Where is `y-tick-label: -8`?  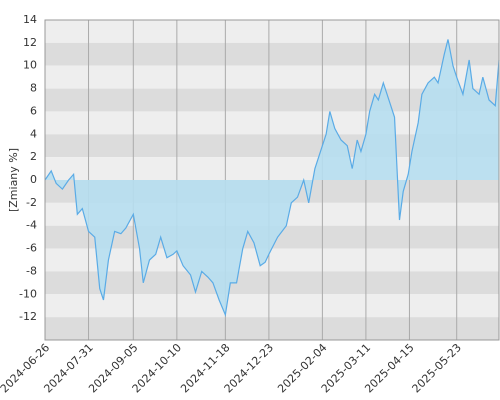
y-tick-label: -8 is located at coordinates (31, 270).